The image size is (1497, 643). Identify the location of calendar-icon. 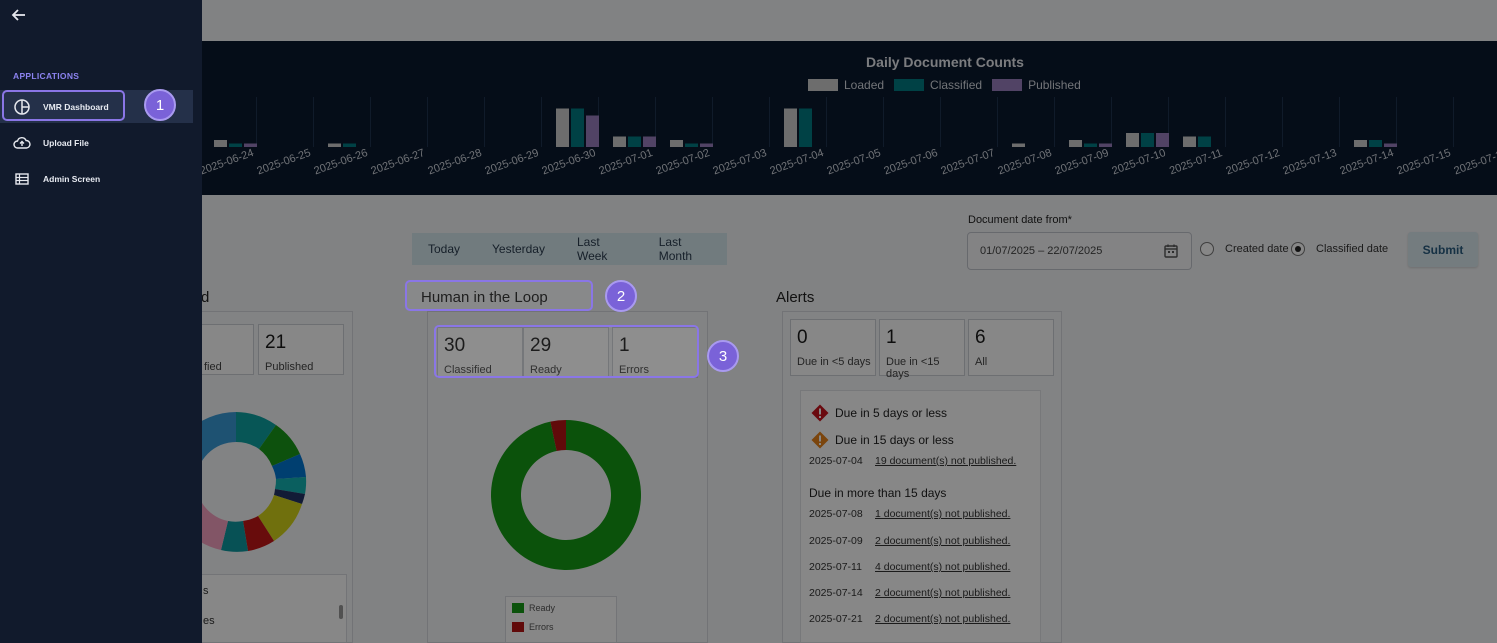
(1171, 251).